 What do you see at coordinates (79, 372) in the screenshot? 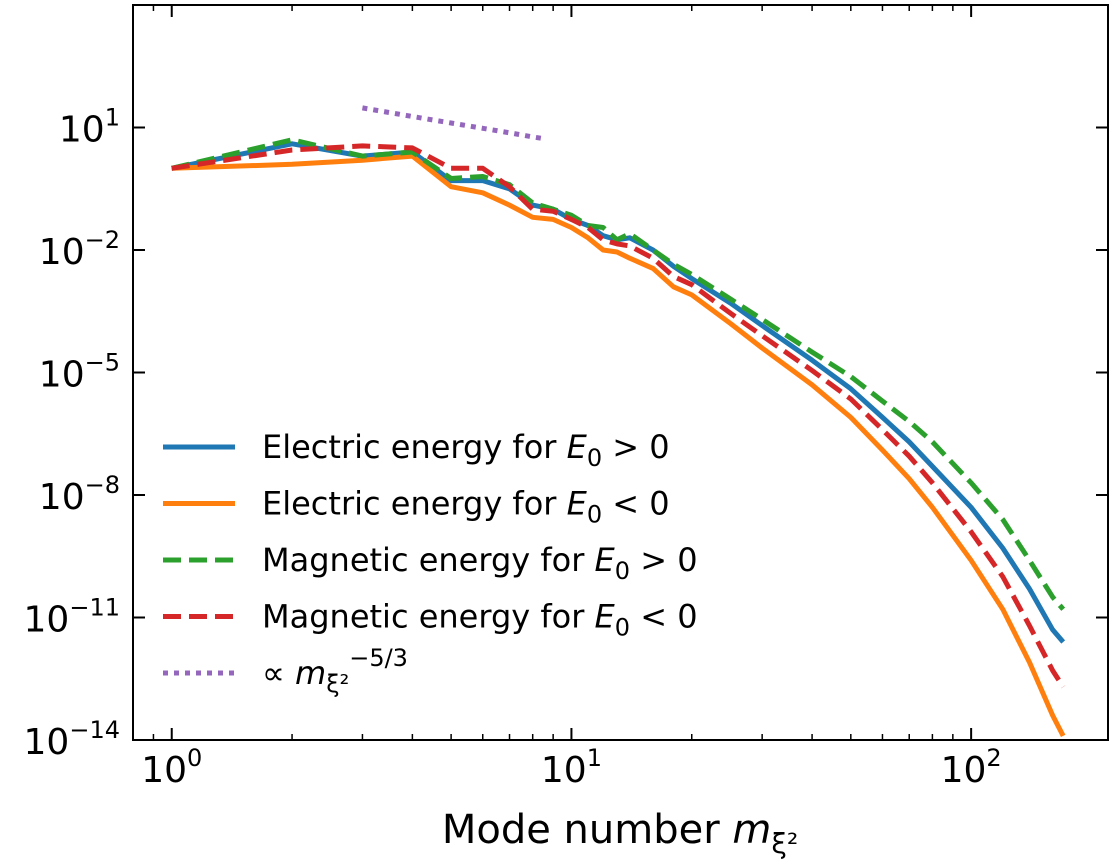
I see `y-tick-label: 10⁻⁵` at bounding box center [79, 372].